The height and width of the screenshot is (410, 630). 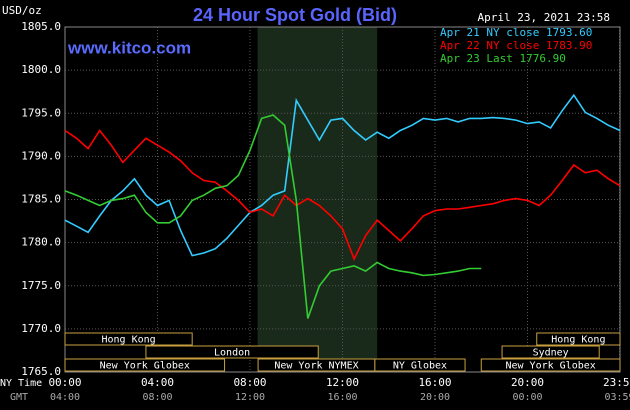 What do you see at coordinates (41, 199) in the screenshot?
I see `y-tick-label: 1785.0` at bounding box center [41, 199].